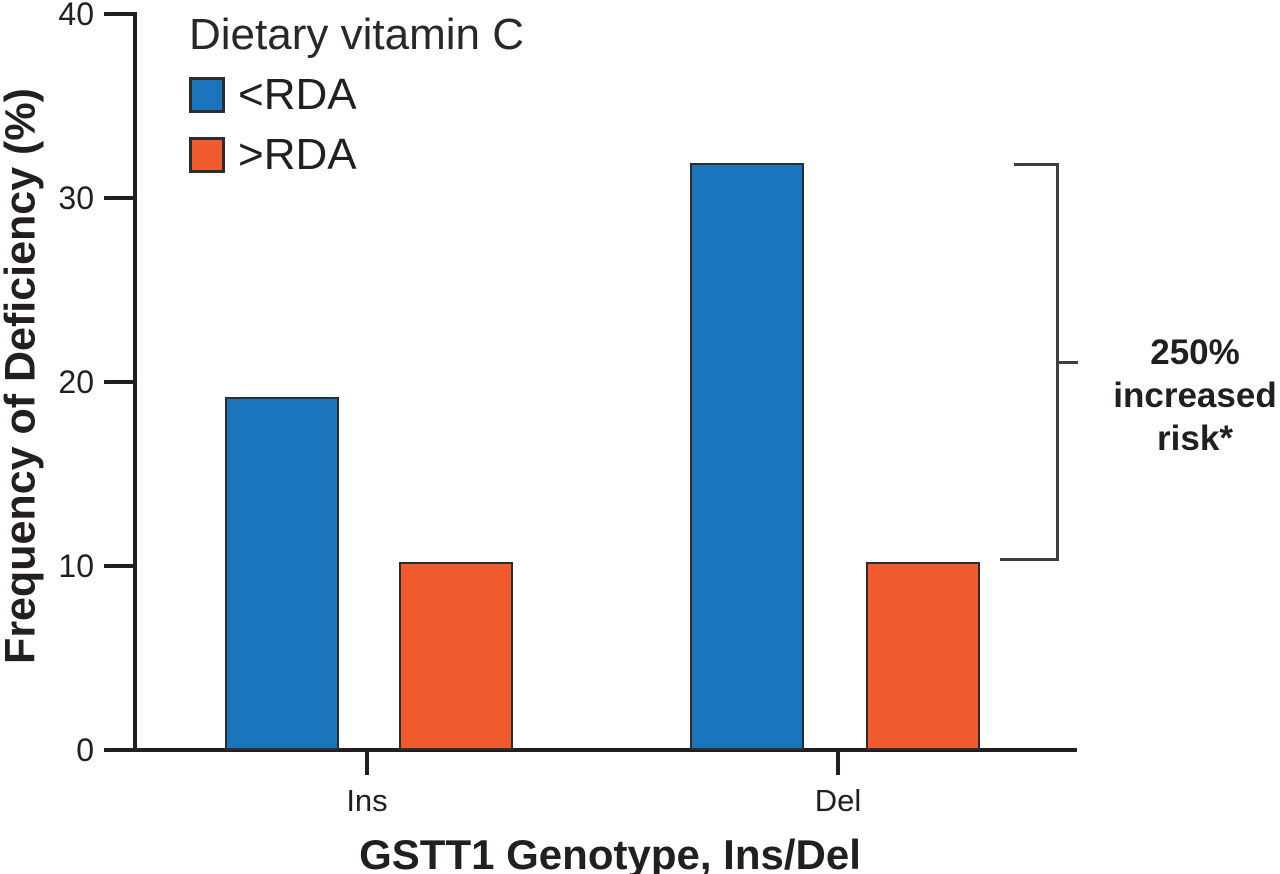 This screenshot has width=1280, height=874. What do you see at coordinates (838, 763) in the screenshot?
I see `x-tick-del` at bounding box center [838, 763].